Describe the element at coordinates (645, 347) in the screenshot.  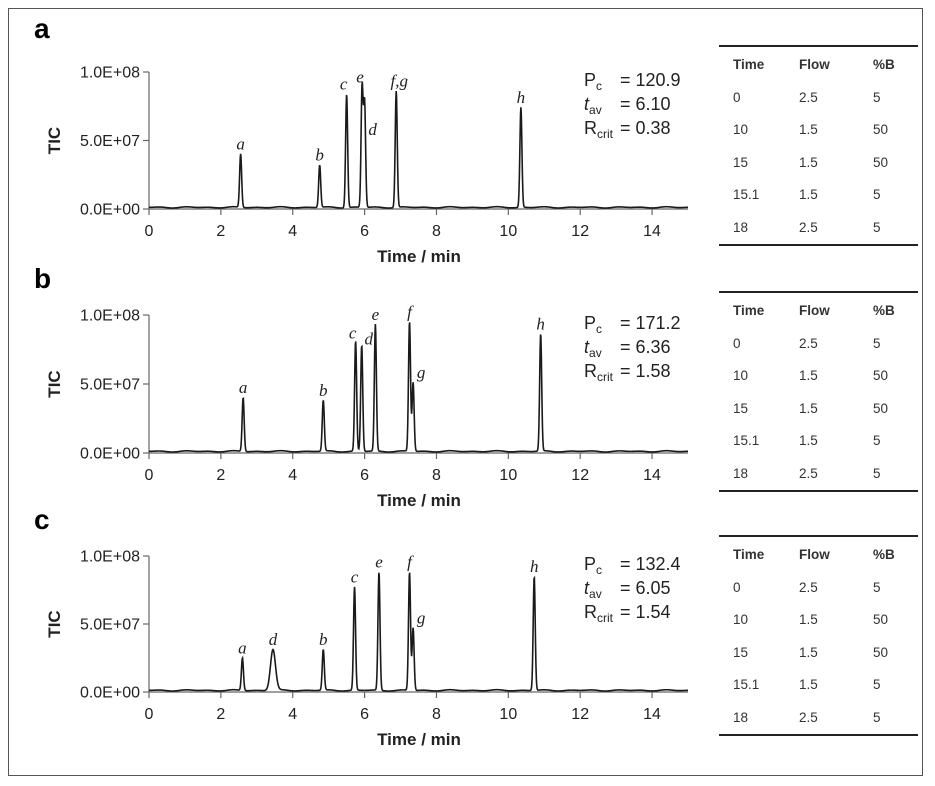
I see `stat-value: = 6.36` at that location.